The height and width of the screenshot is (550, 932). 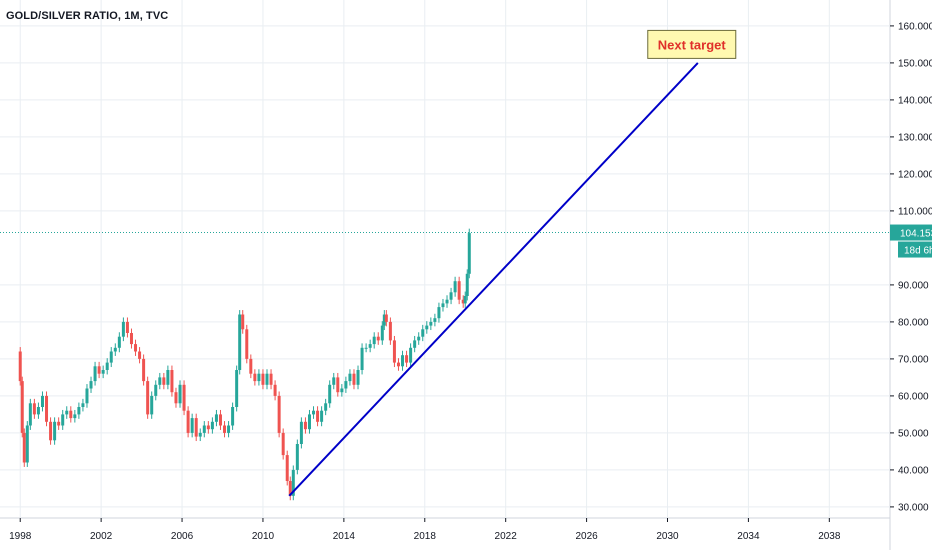 What do you see at coordinates (748, 536) in the screenshot?
I see `x-tick-label: 2034` at bounding box center [748, 536].